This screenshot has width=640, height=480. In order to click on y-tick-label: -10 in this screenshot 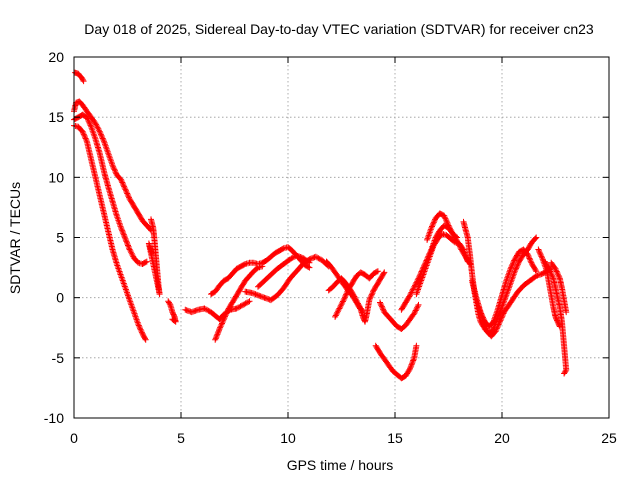, I will do `click(54, 418)`.